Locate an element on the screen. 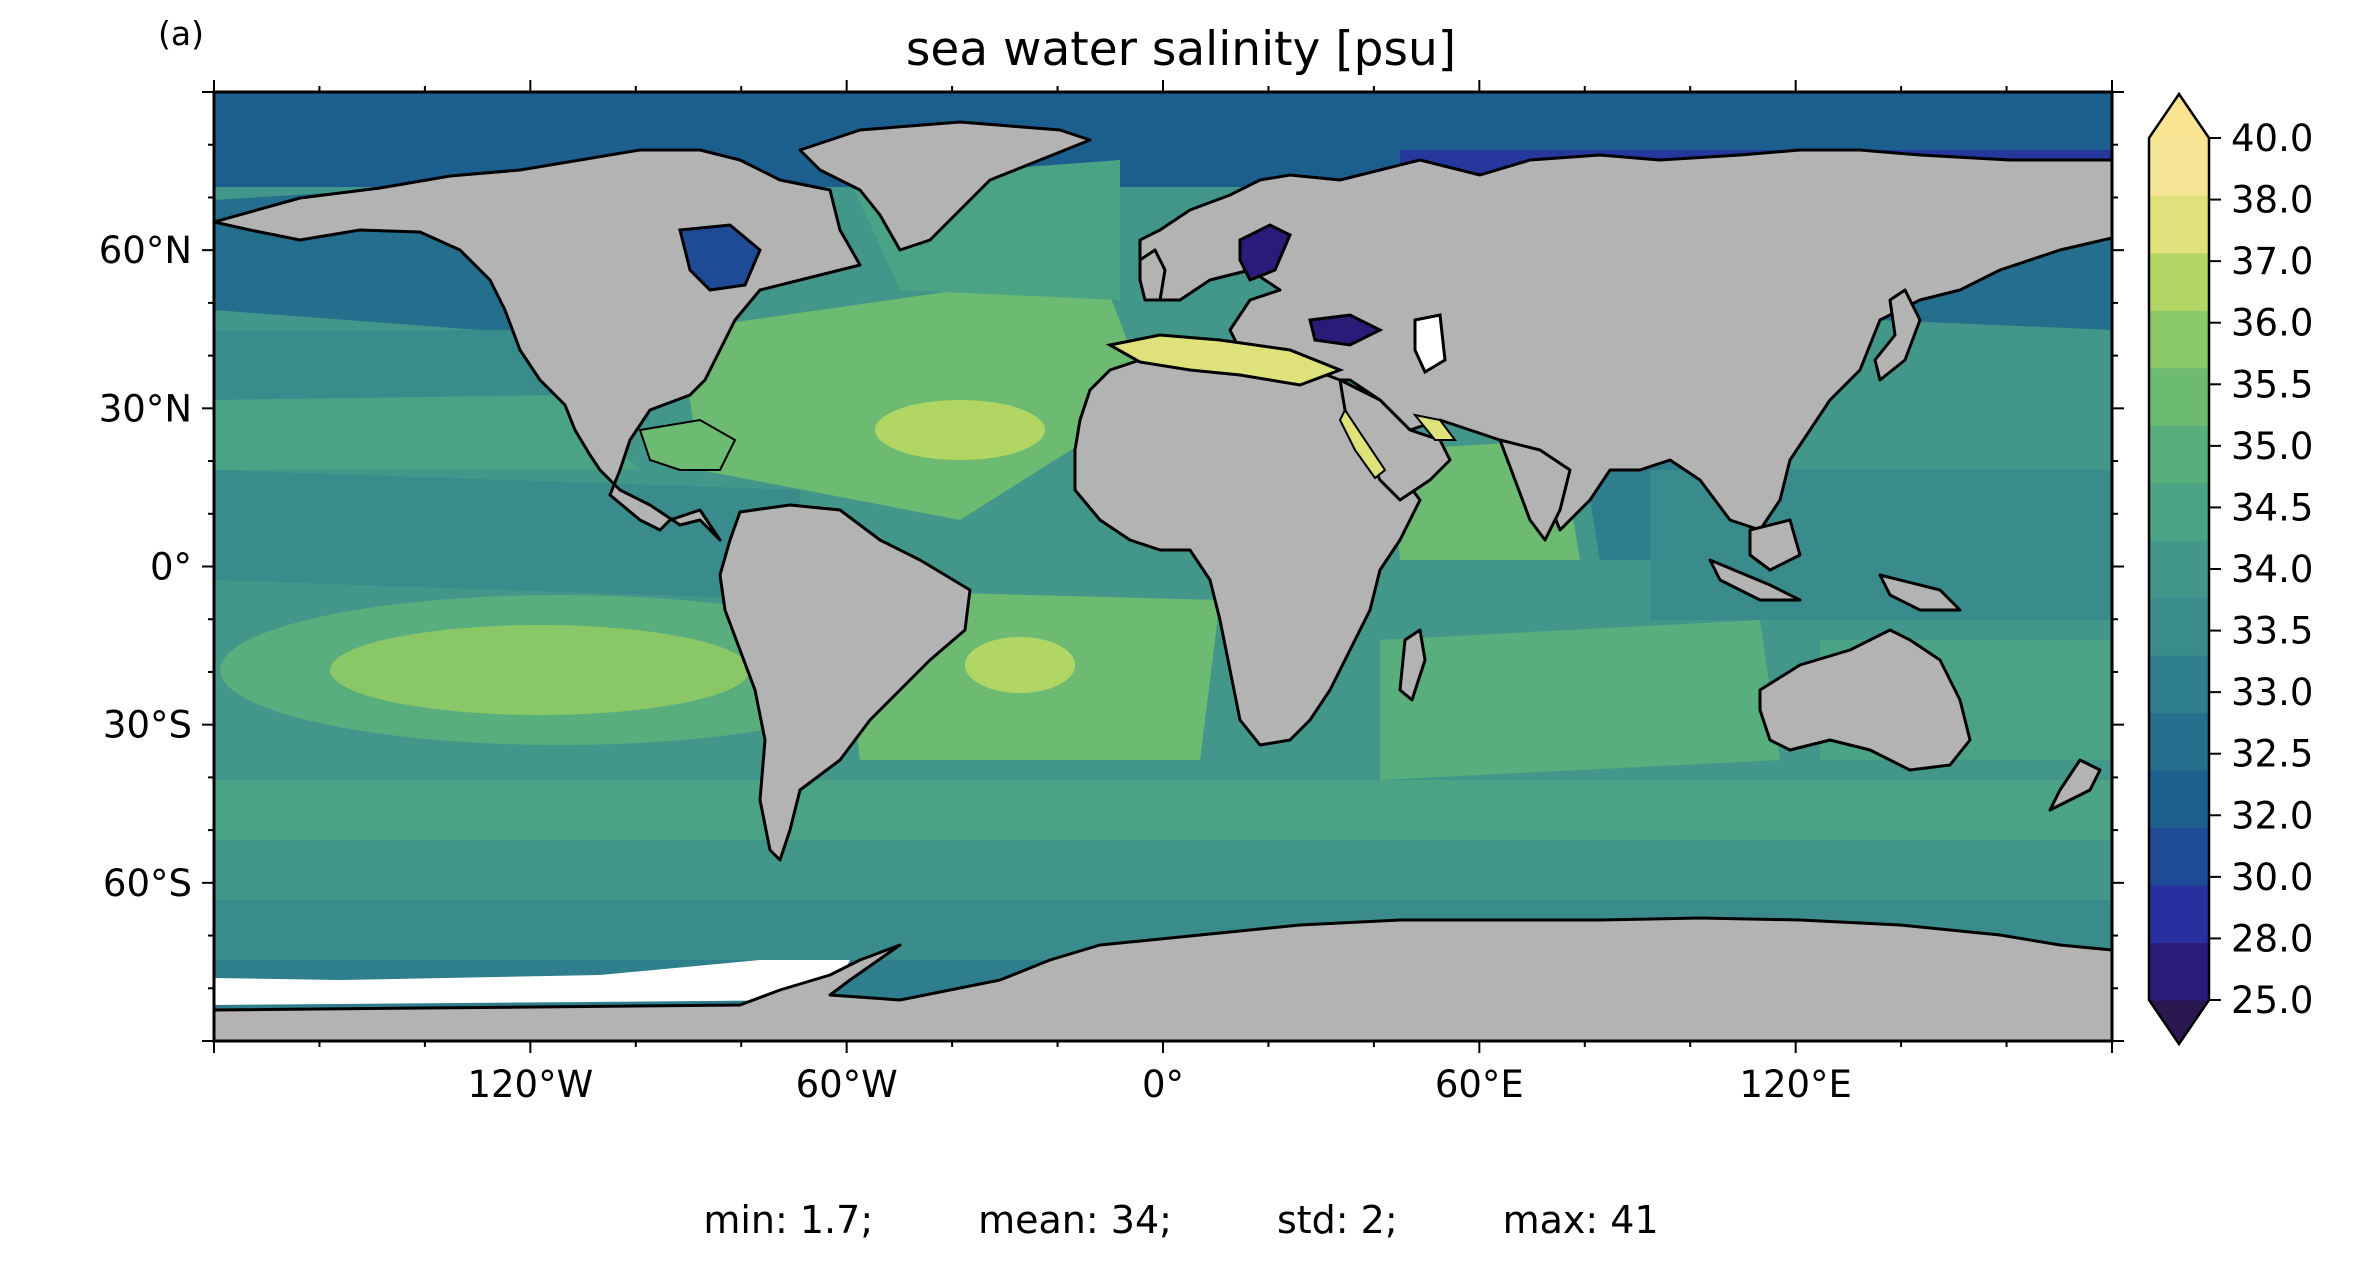  colorbar-tick-label: 28.0 is located at coordinates (2272, 938).